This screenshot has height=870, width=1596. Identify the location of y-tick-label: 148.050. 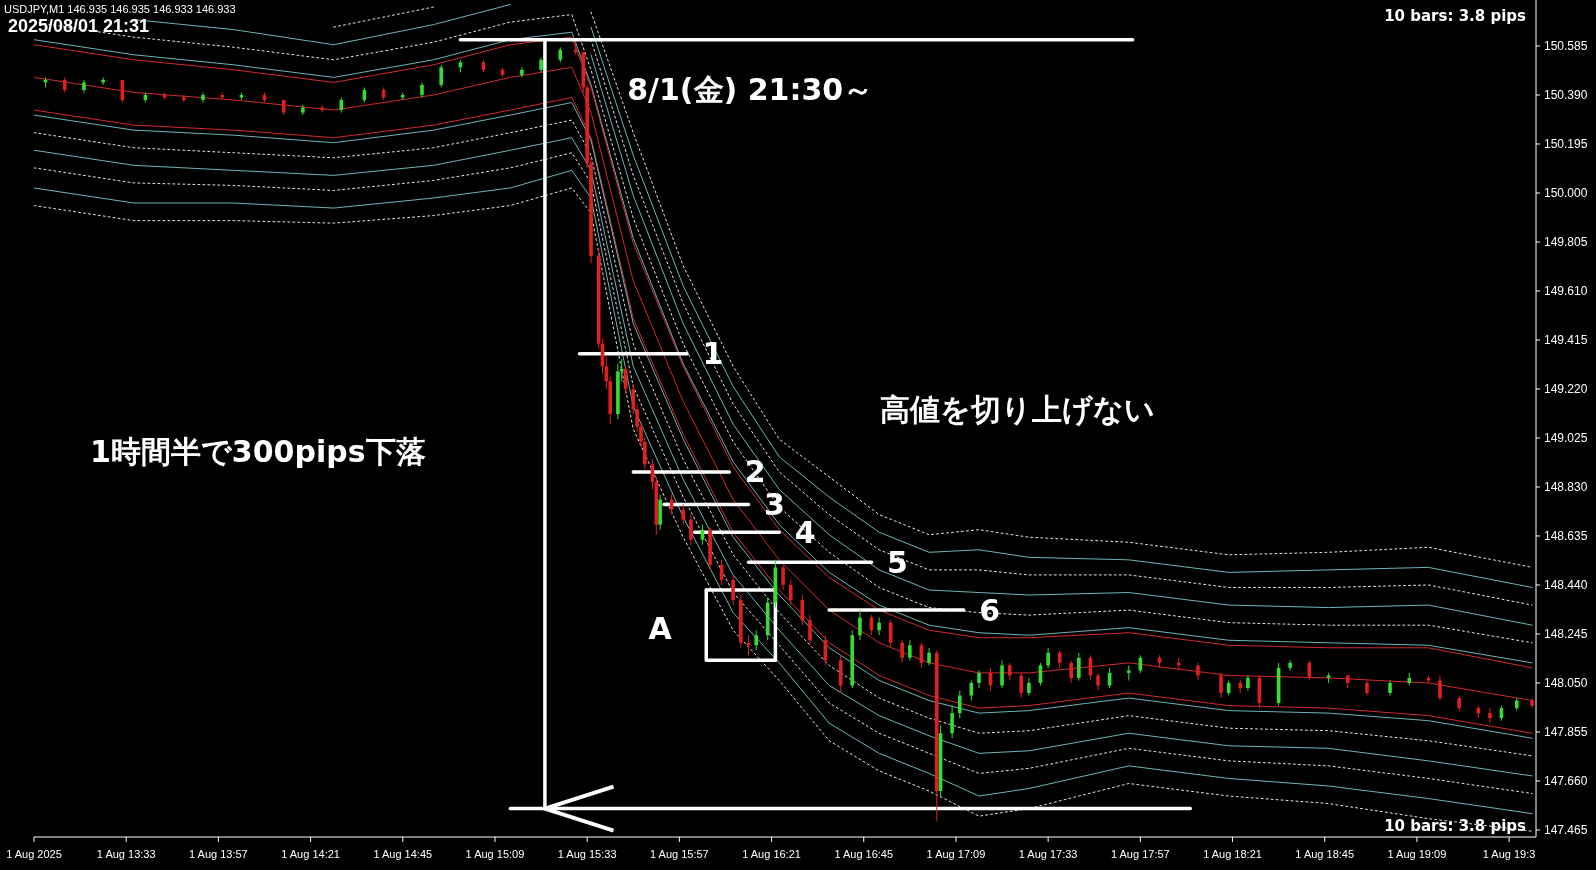
(1566, 682).